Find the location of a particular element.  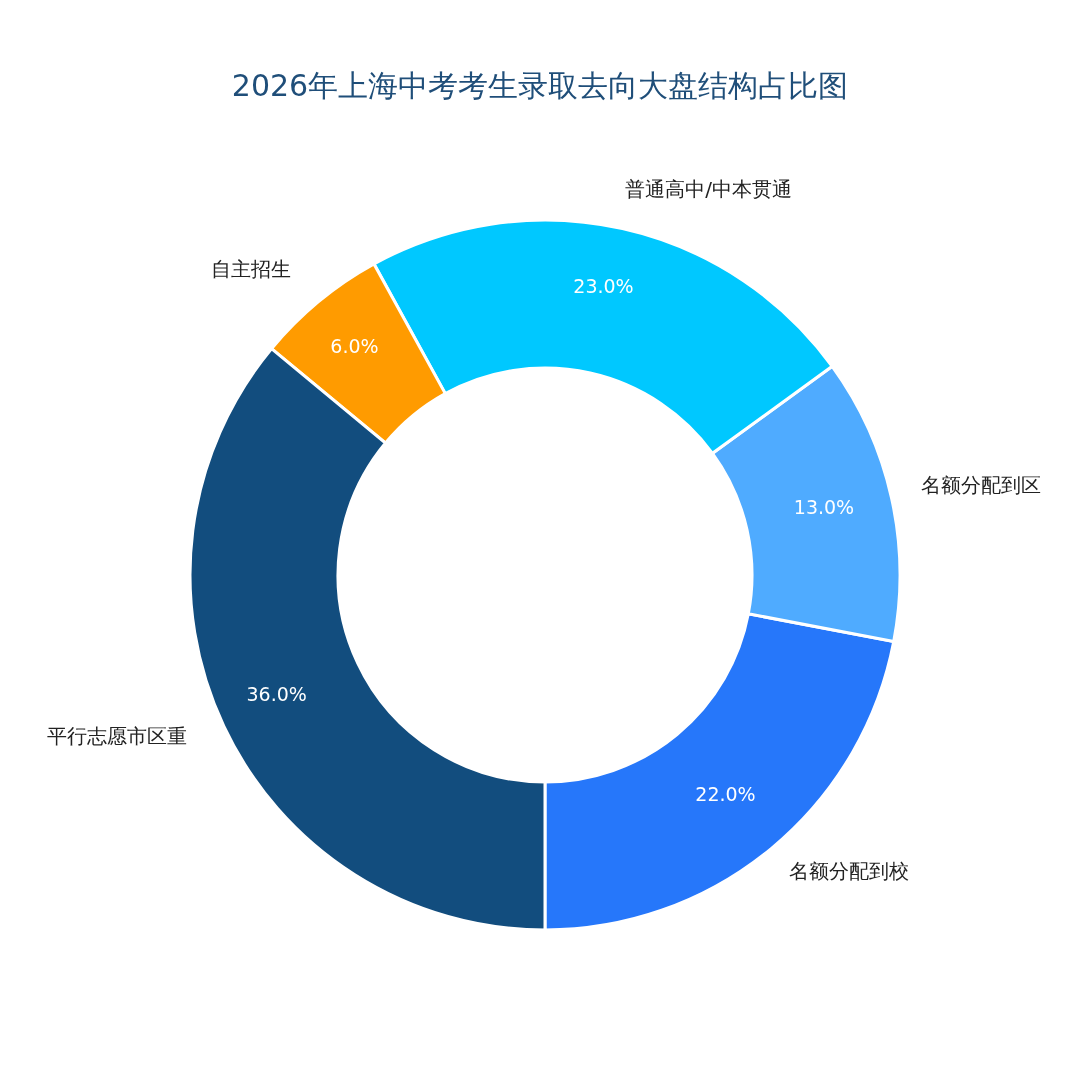

data-label: 13.0% is located at coordinates (824, 506).